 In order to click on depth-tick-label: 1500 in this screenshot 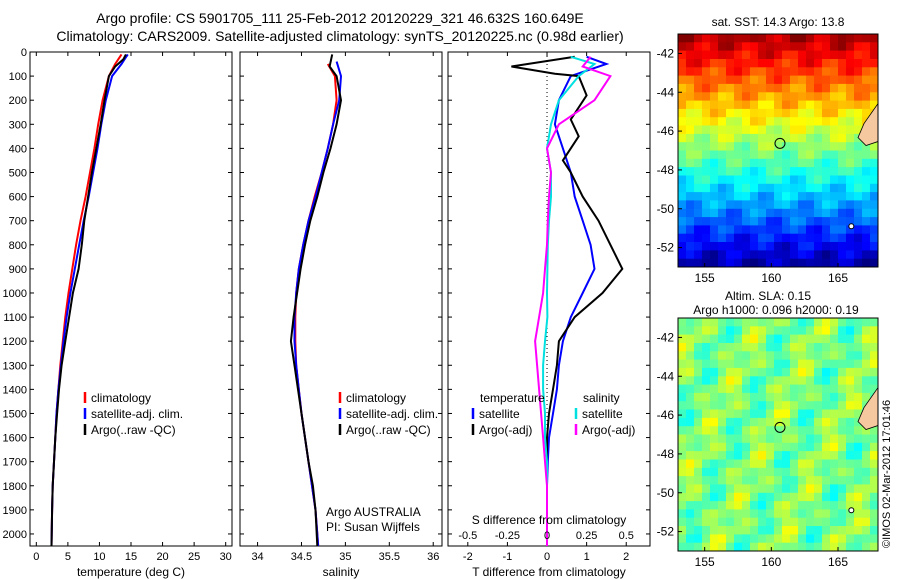, I will do `click(15, 414)`.